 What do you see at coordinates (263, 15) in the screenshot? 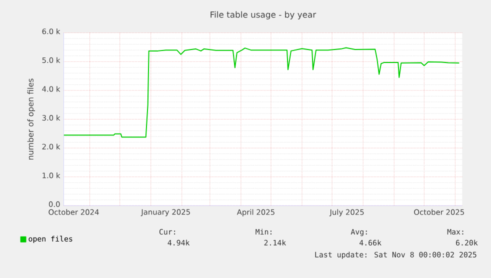
I see `chart-title: File table usage - by year` at bounding box center [263, 15].